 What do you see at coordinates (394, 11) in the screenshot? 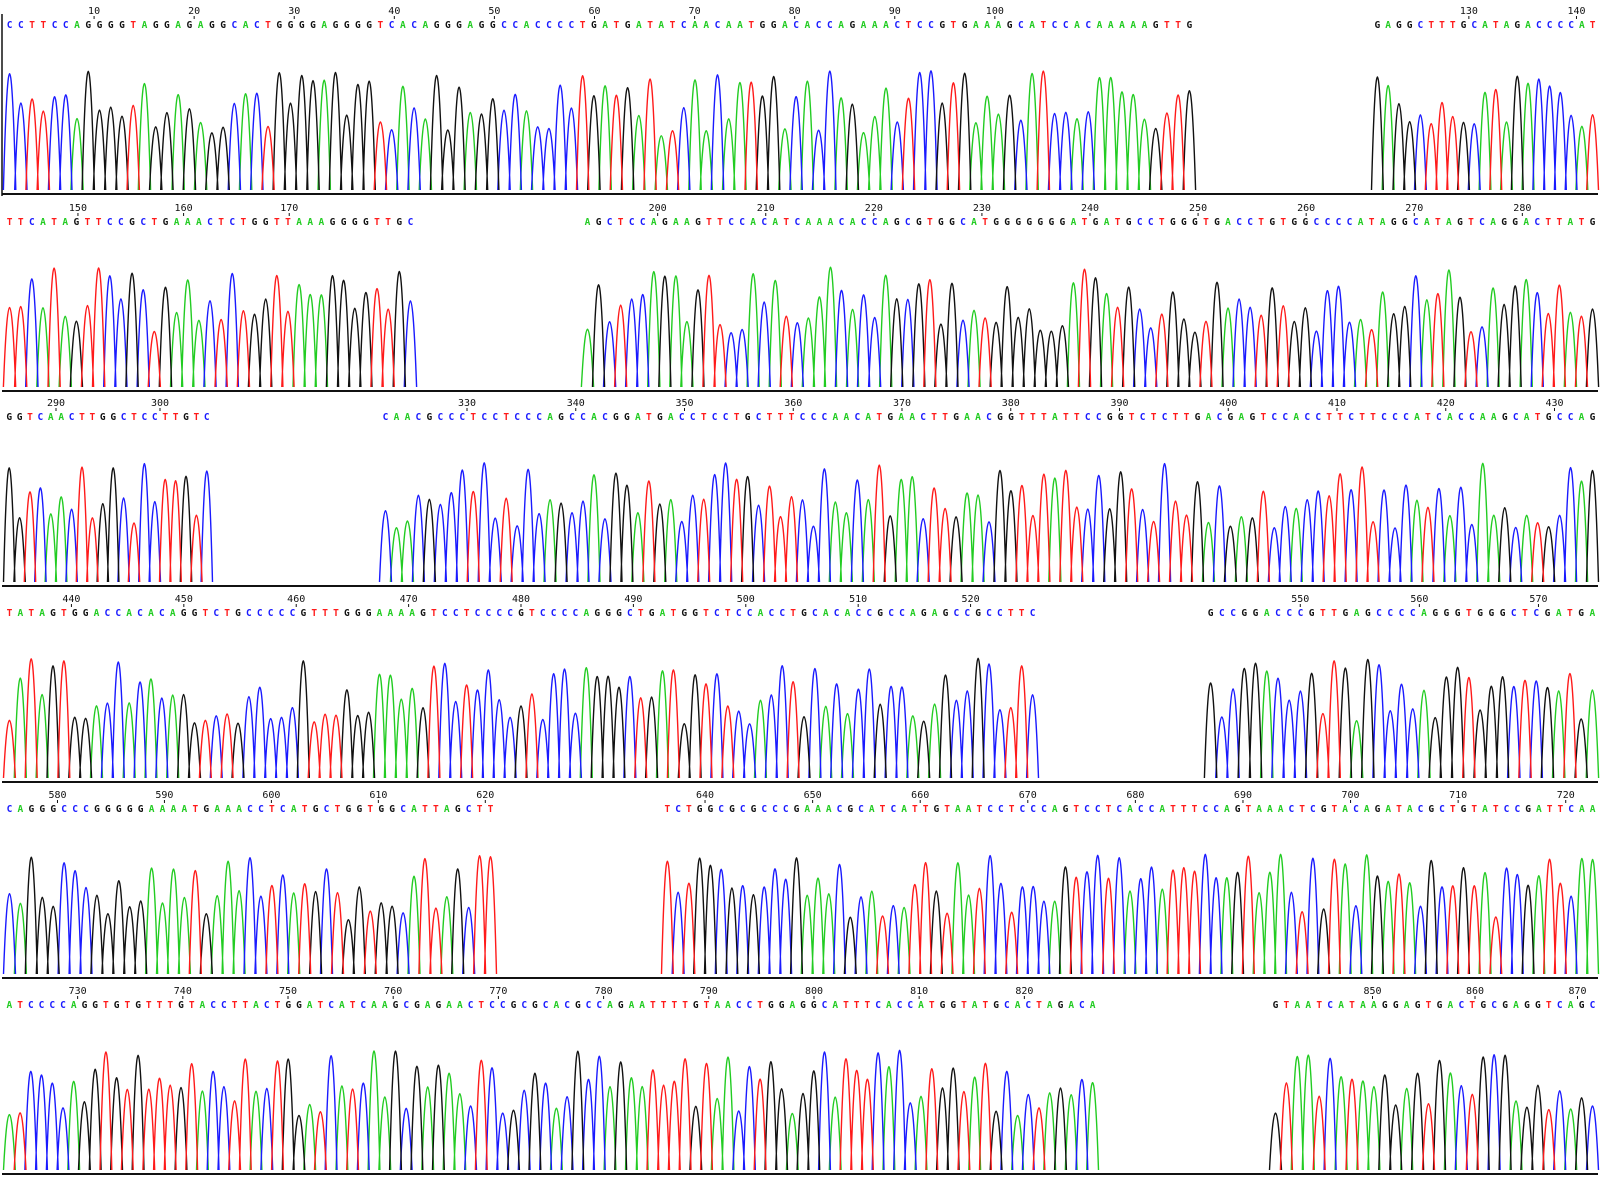
I see `tick-label: 40` at bounding box center [394, 11].